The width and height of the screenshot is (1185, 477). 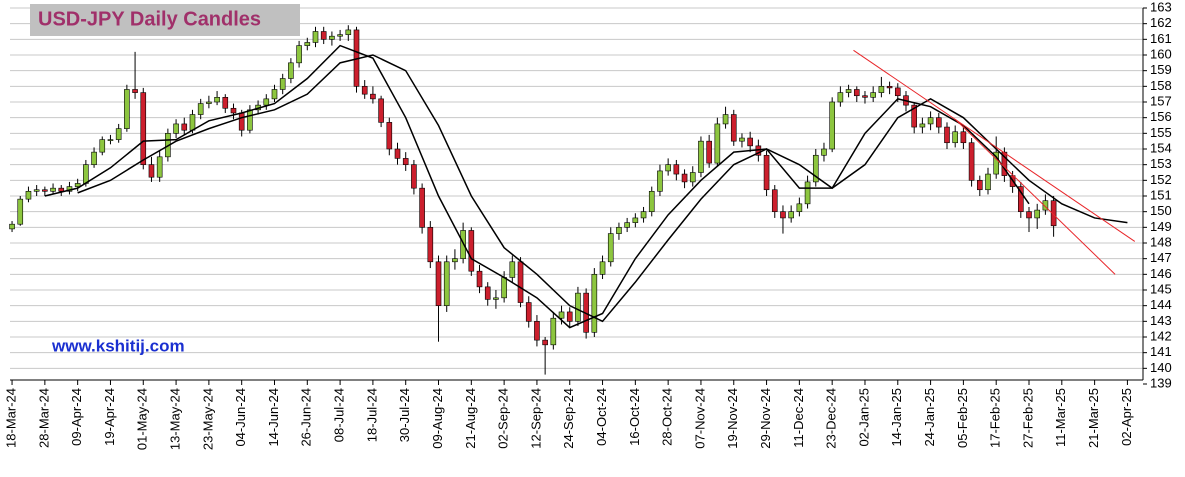 What do you see at coordinates (1161, 163) in the screenshot?
I see `y-tick-label: 153` at bounding box center [1161, 163].